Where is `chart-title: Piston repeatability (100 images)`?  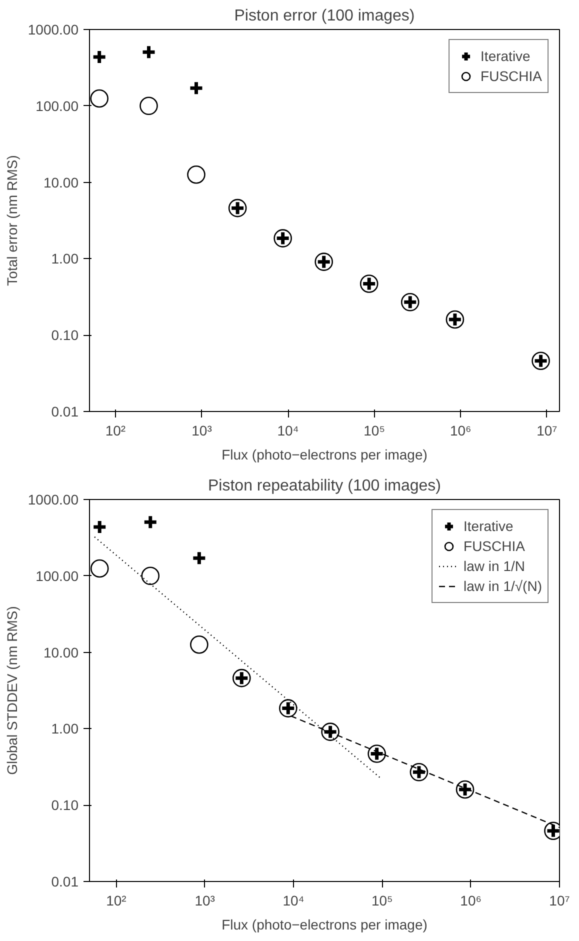
chart-title: Piston repeatability (100 images) is located at coordinates (325, 486).